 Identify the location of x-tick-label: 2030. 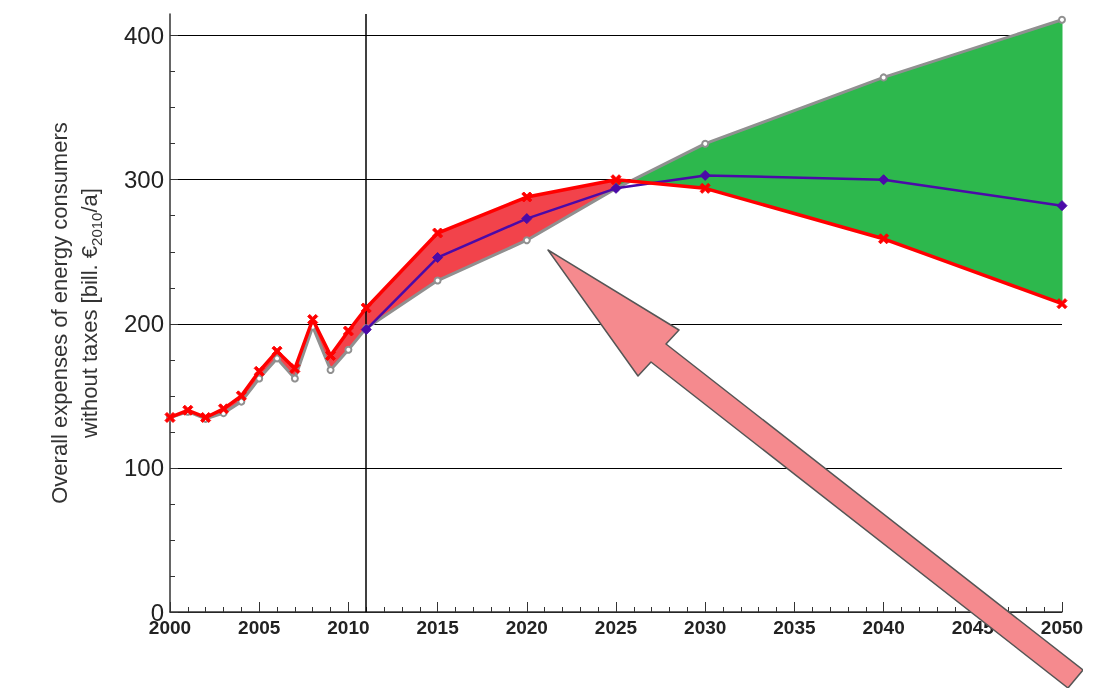
(705, 627).